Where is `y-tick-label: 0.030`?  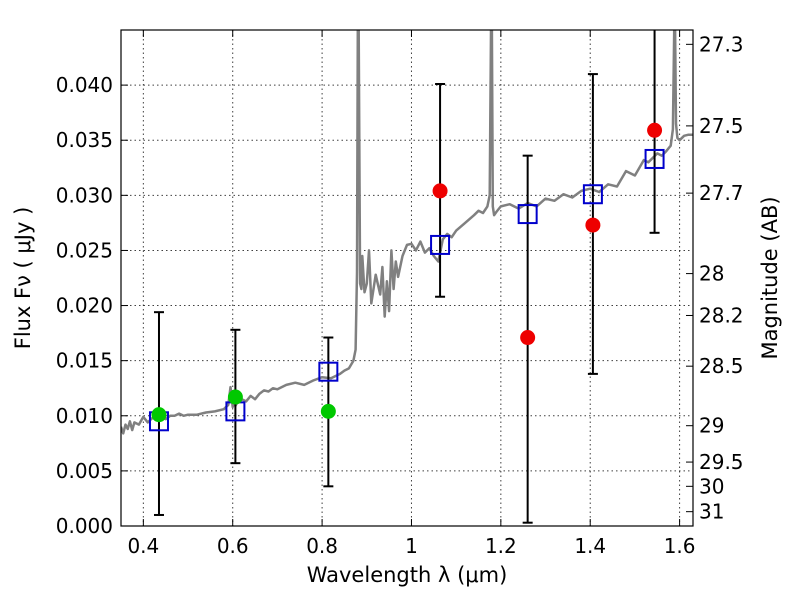 y-tick-label: 0.030 is located at coordinates (84, 195).